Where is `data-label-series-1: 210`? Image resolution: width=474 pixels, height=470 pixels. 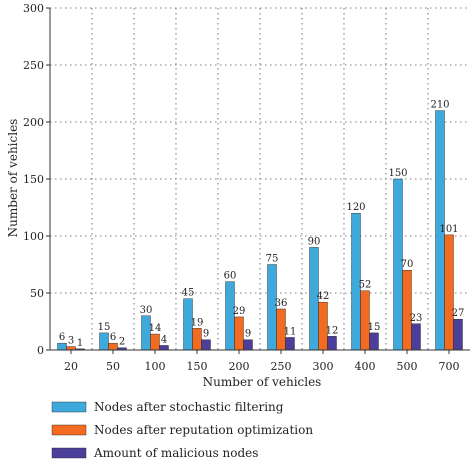
data-label-series-1: 210 is located at coordinates (439, 105).